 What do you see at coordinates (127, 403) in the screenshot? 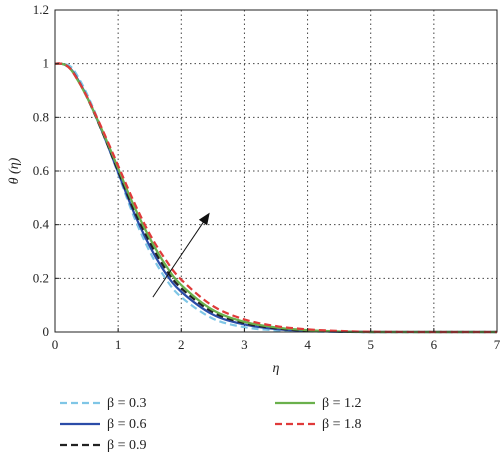
I see `legend-label-0: β = 0.3` at bounding box center [127, 403].